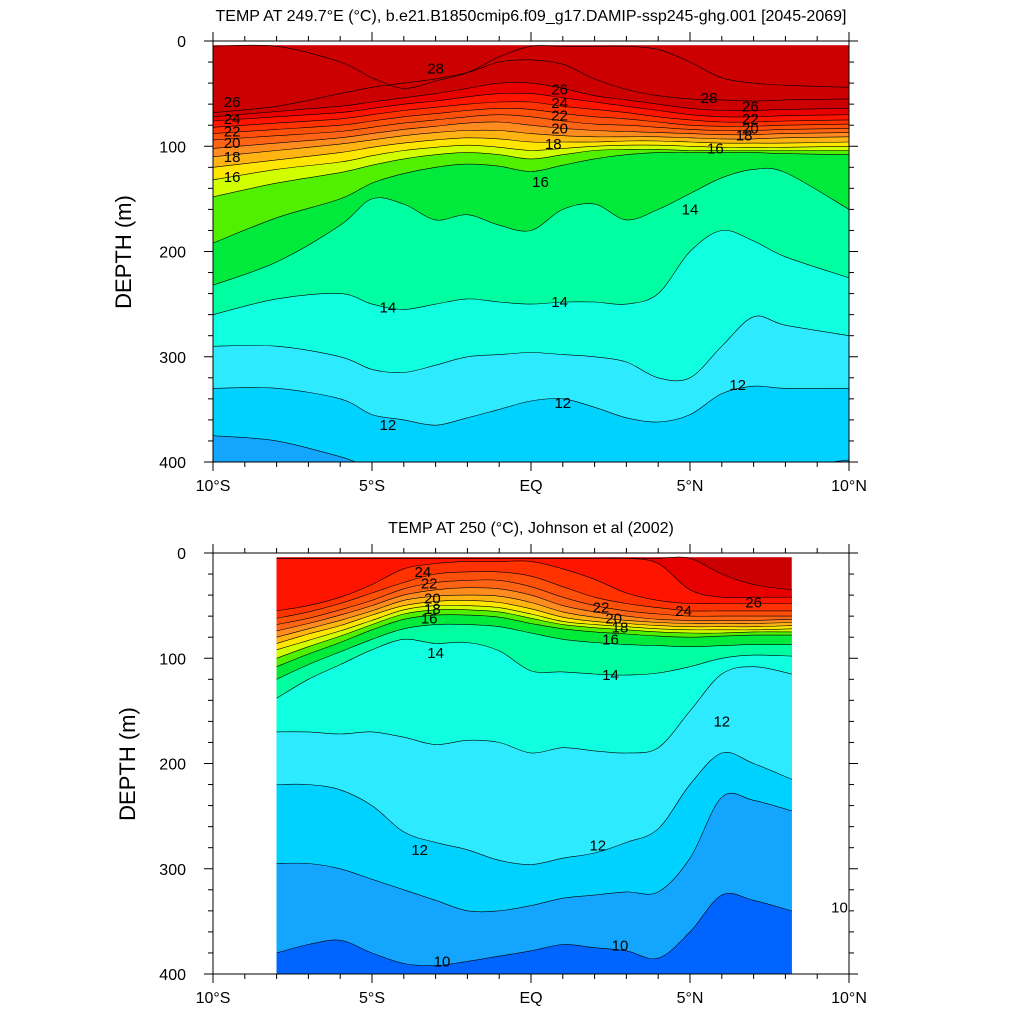 This screenshot has height=1024, width=1024. I want to click on bottom-panel-title: TEMP AT 250 (°C), Johnson et al (2002), so click(531, 528).